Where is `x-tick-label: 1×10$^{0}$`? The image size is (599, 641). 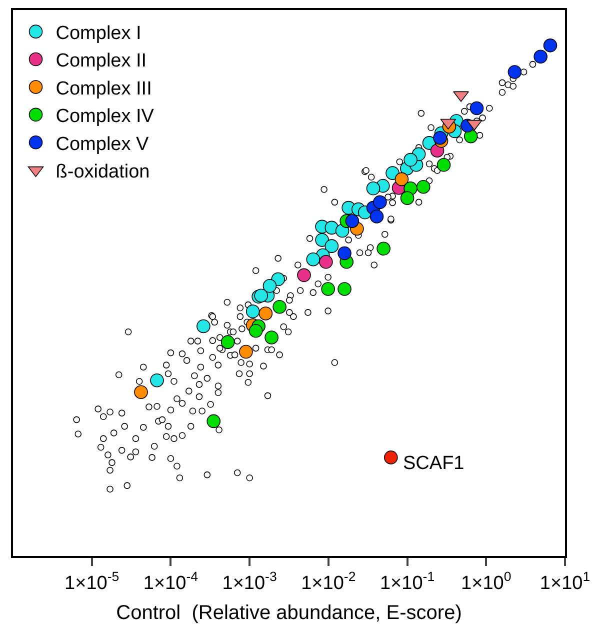 x-tick-label: 1×10$^{0}$ is located at coordinates (486, 581).